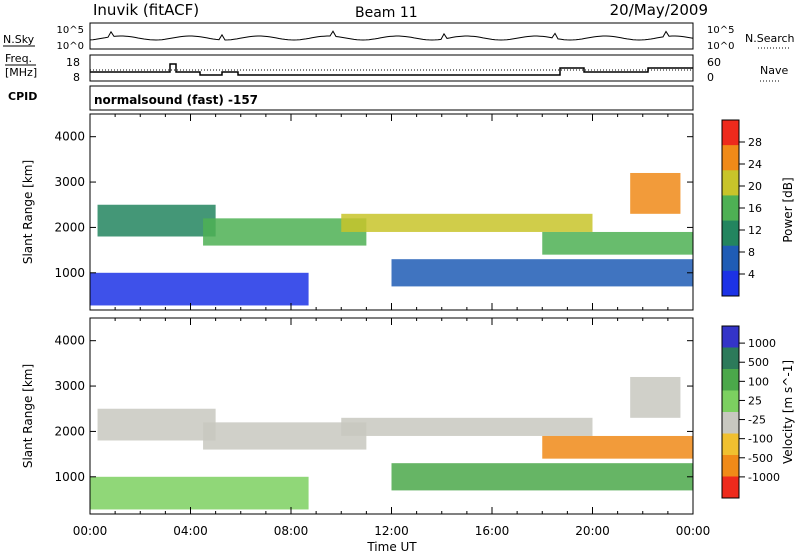 Image resolution: width=800 pixels, height=554 pixels. I want to click on cpid-label: CPID, so click(22, 96).